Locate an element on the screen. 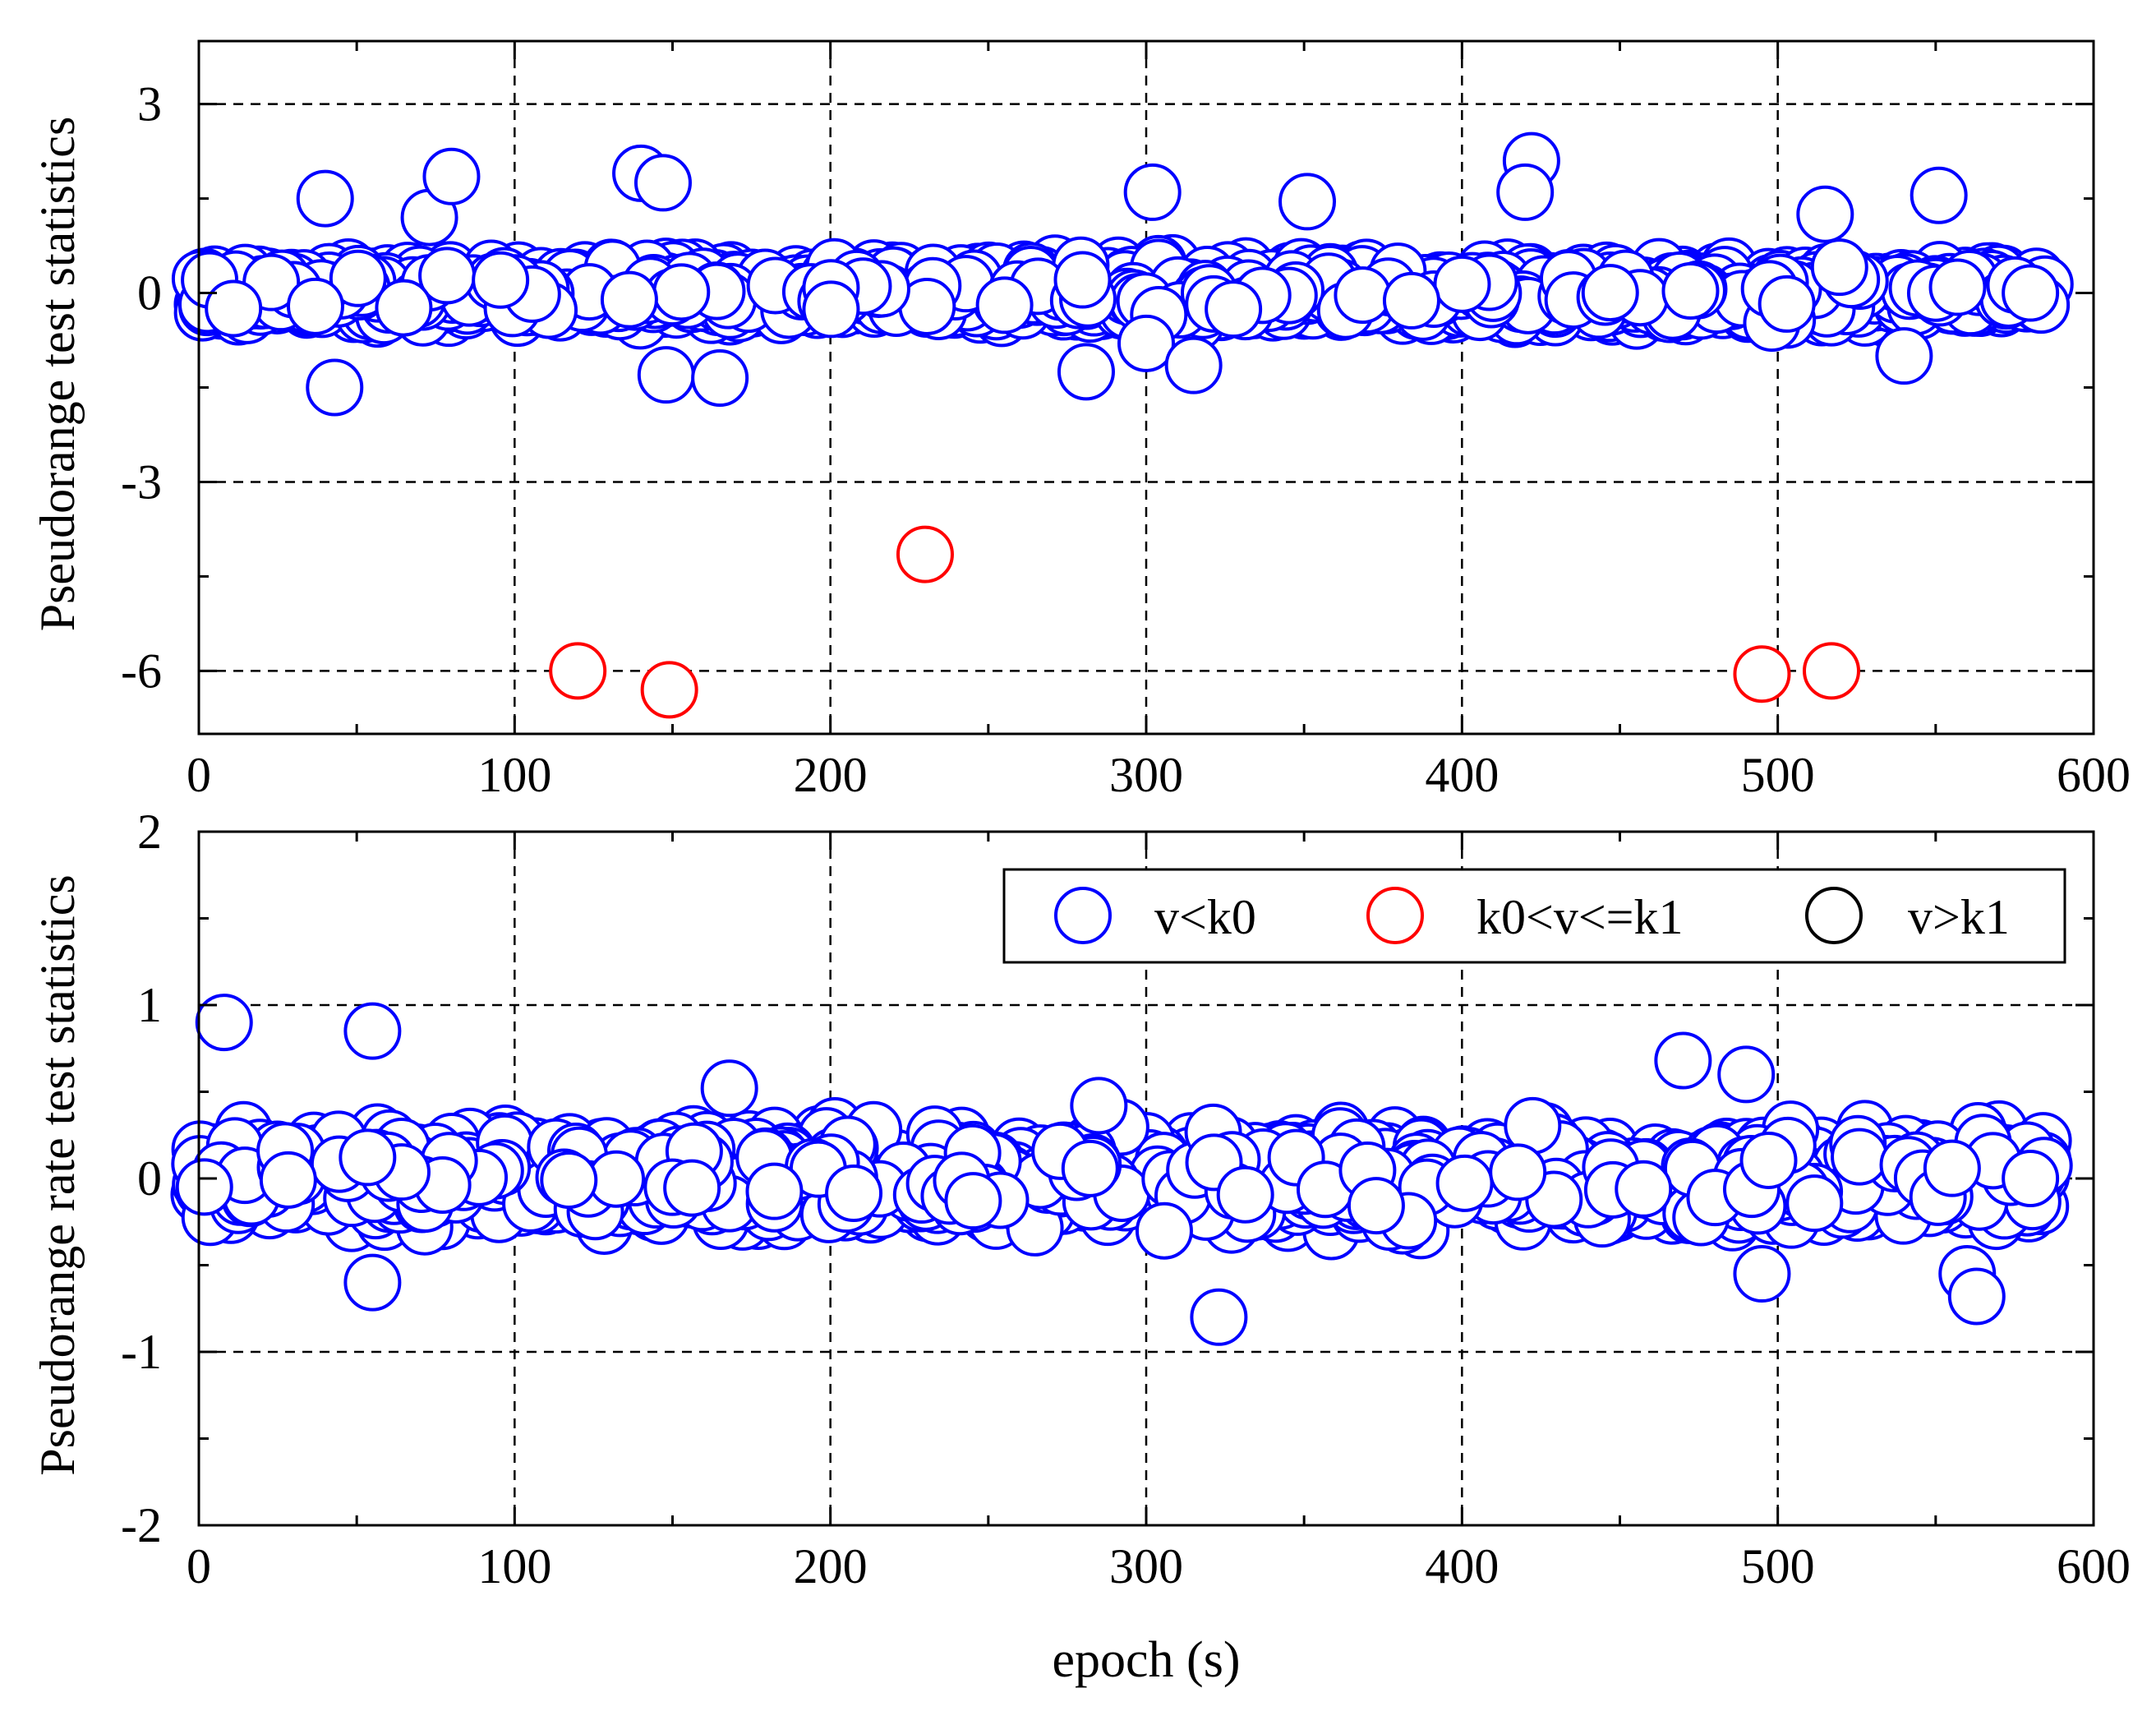  y-axis-label-bottom: Pseudorange rate test statistics is located at coordinates (57, 1174).